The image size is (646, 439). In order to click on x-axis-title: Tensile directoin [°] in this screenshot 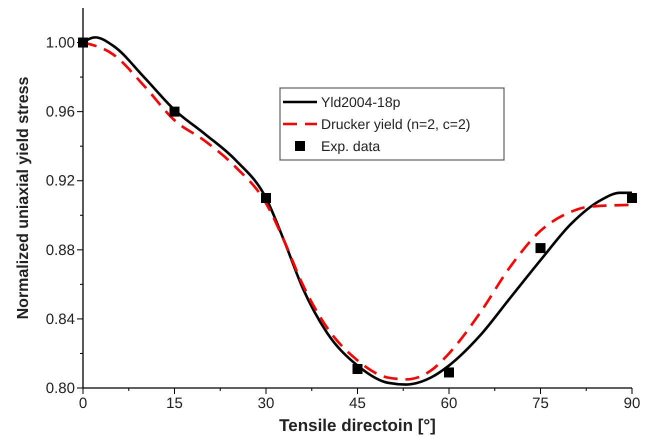, I will do `click(357, 425)`.